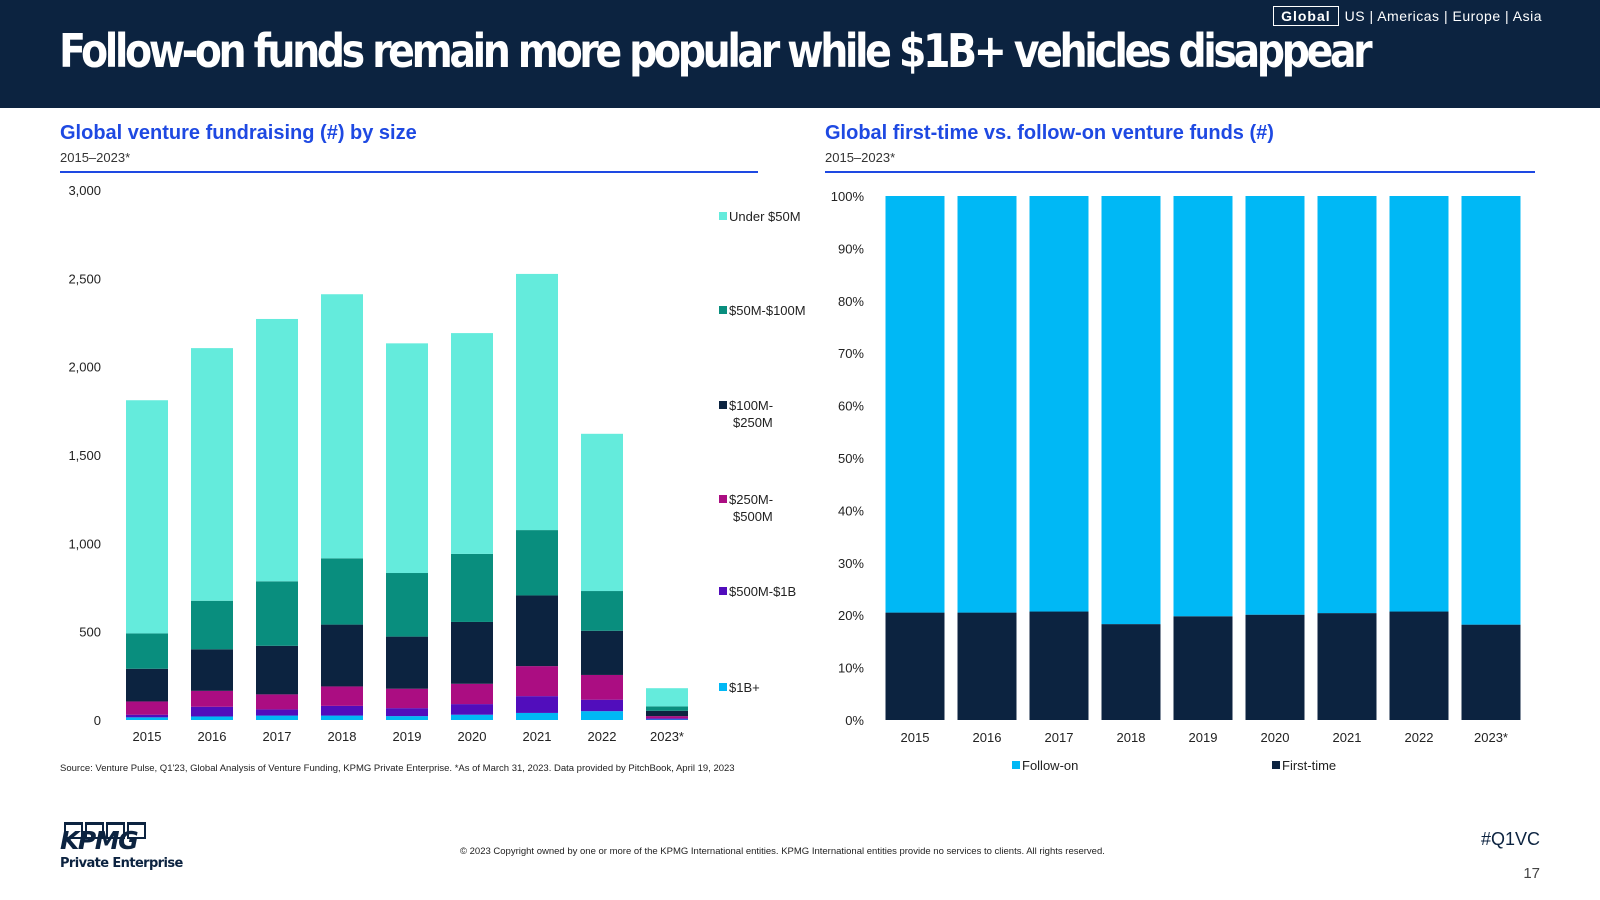 This screenshot has width=1600, height=900. I want to click on x-tick-label-pct-2021: 2021, so click(1347, 737).